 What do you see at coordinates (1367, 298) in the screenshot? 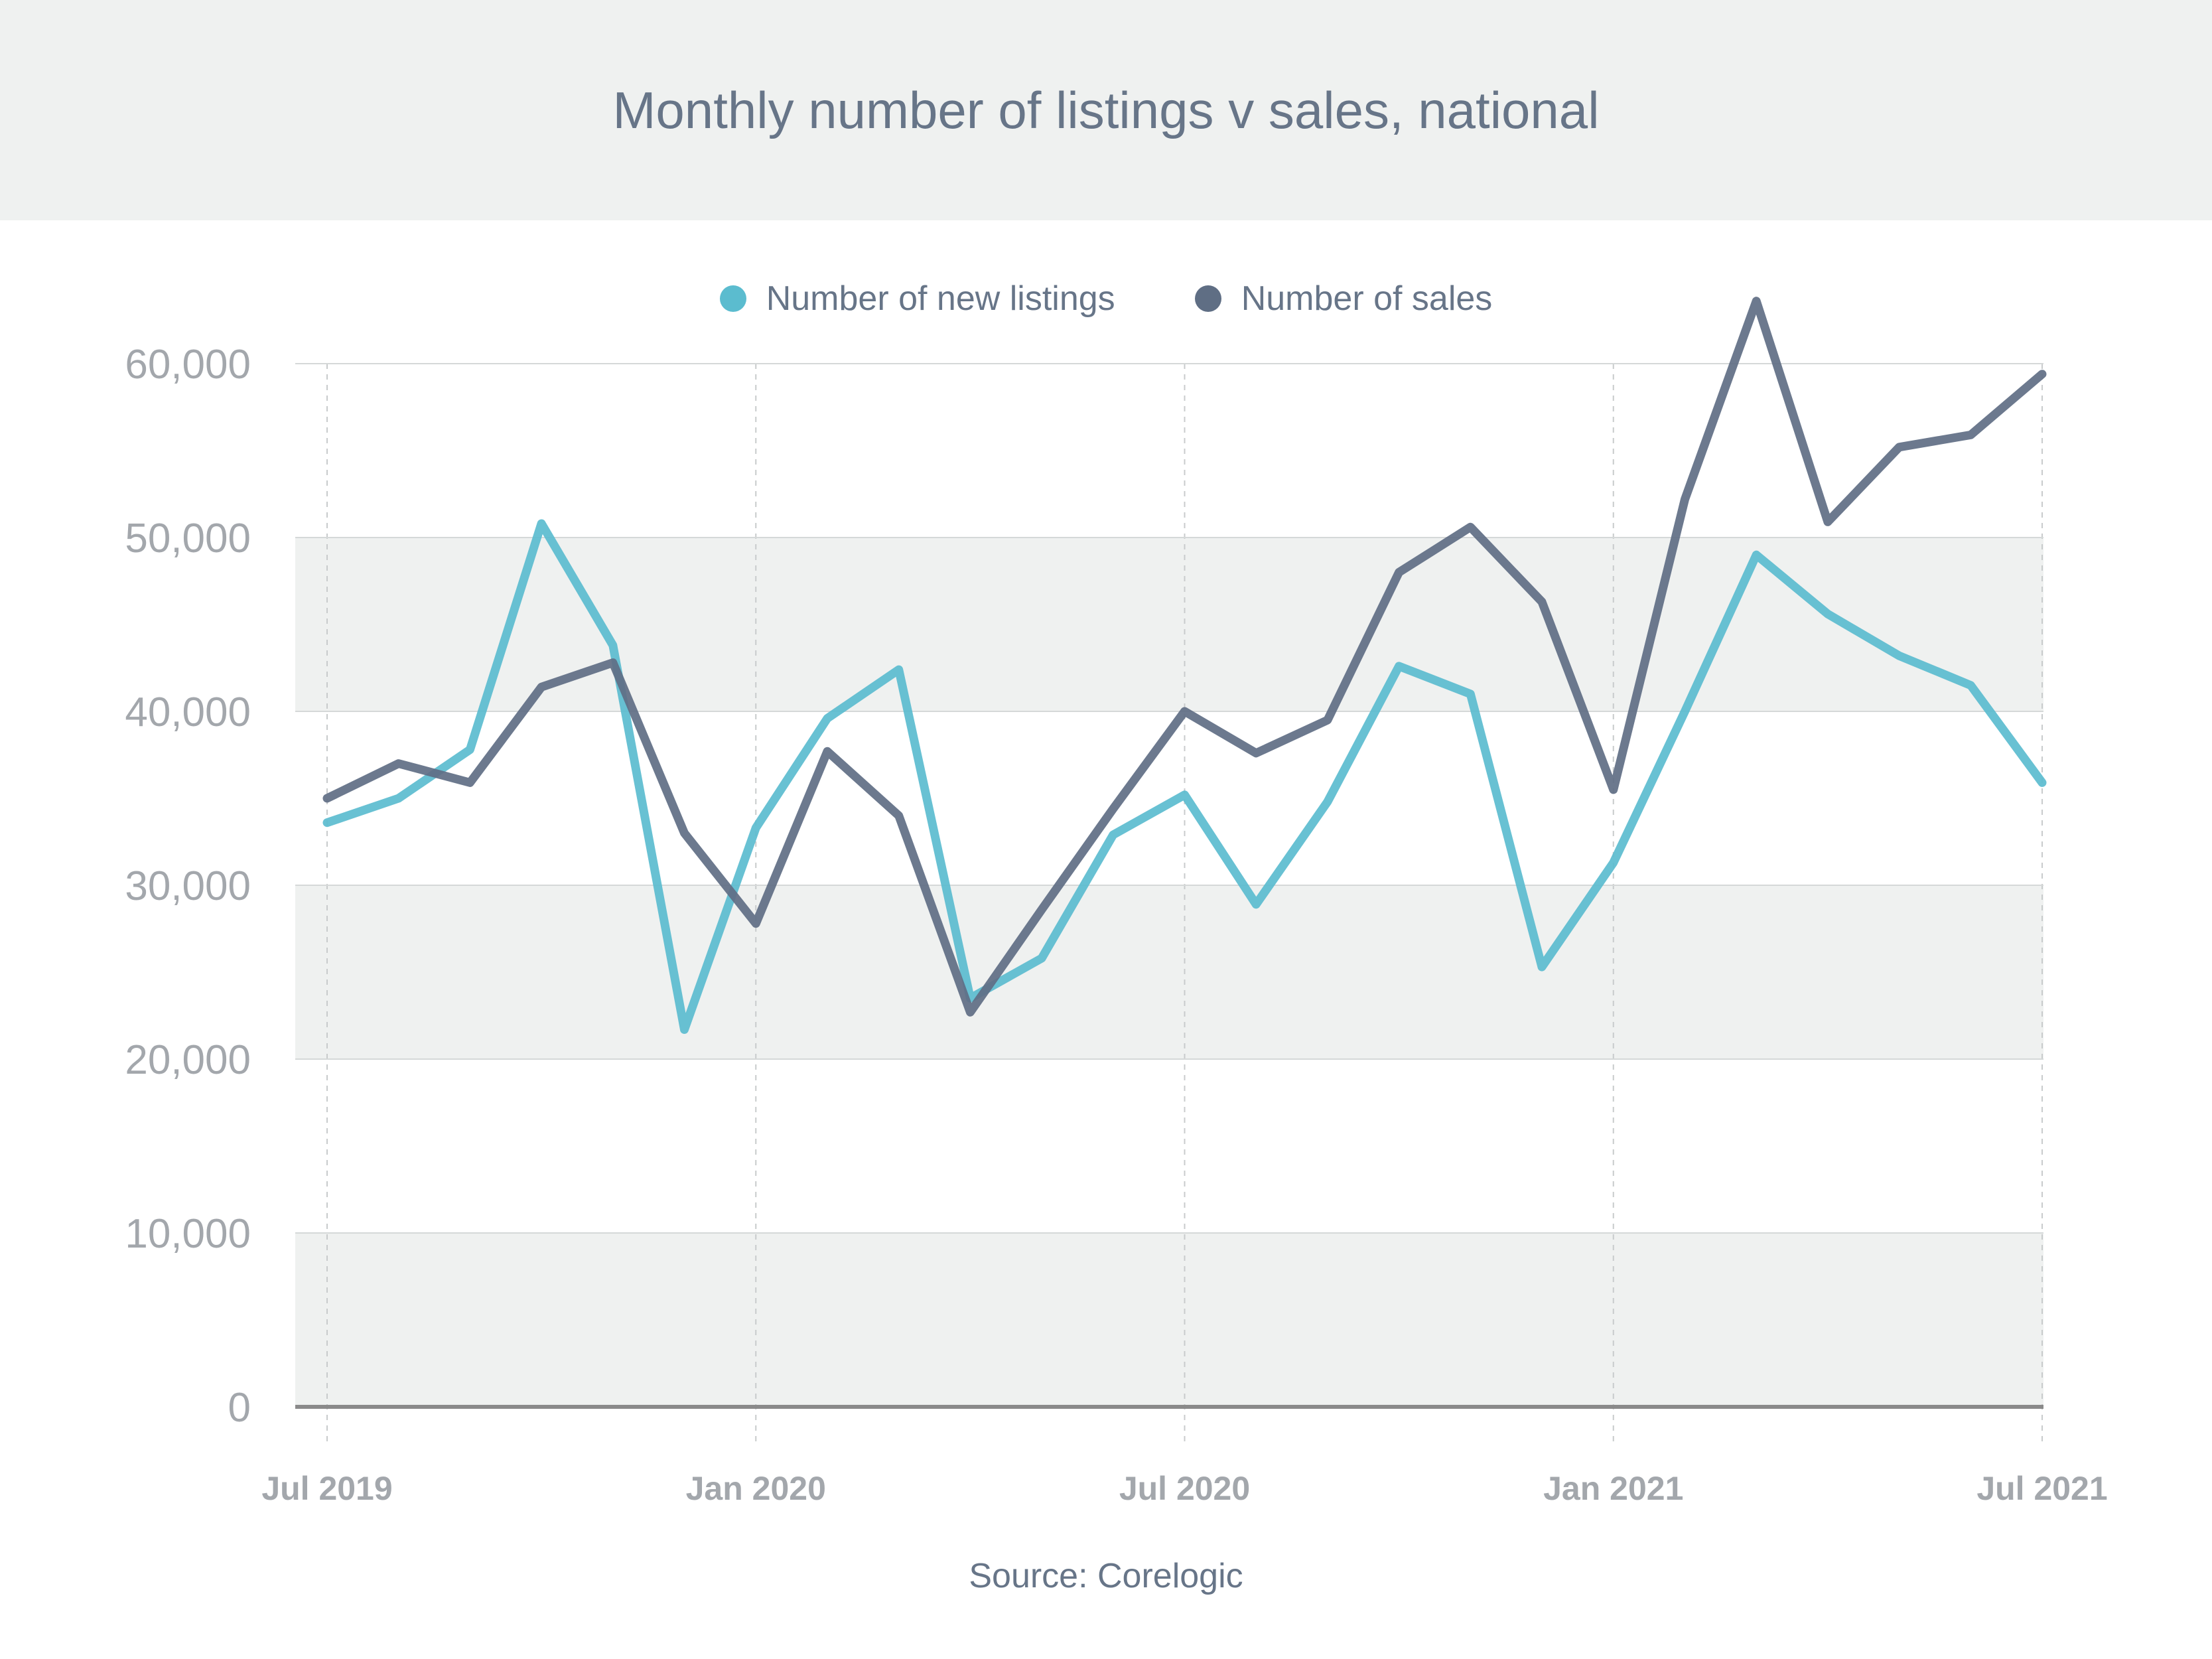
I see `legend-label-sales: Number of sales` at bounding box center [1367, 298].